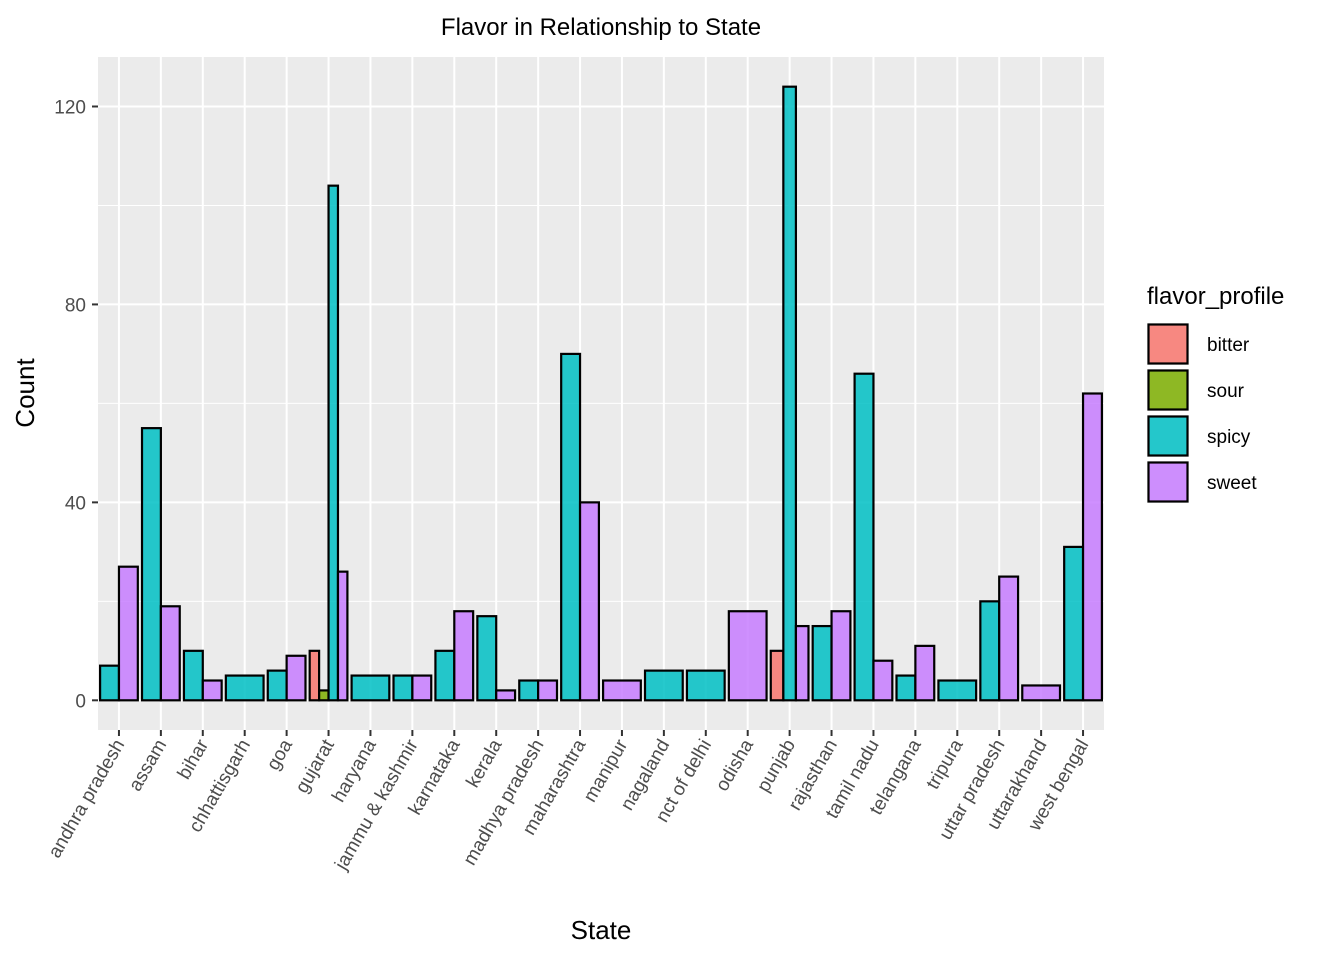 This screenshot has width=1344, height=960. What do you see at coordinates (1226, 391) in the screenshot?
I see `legend-label-sour: sour` at bounding box center [1226, 391].